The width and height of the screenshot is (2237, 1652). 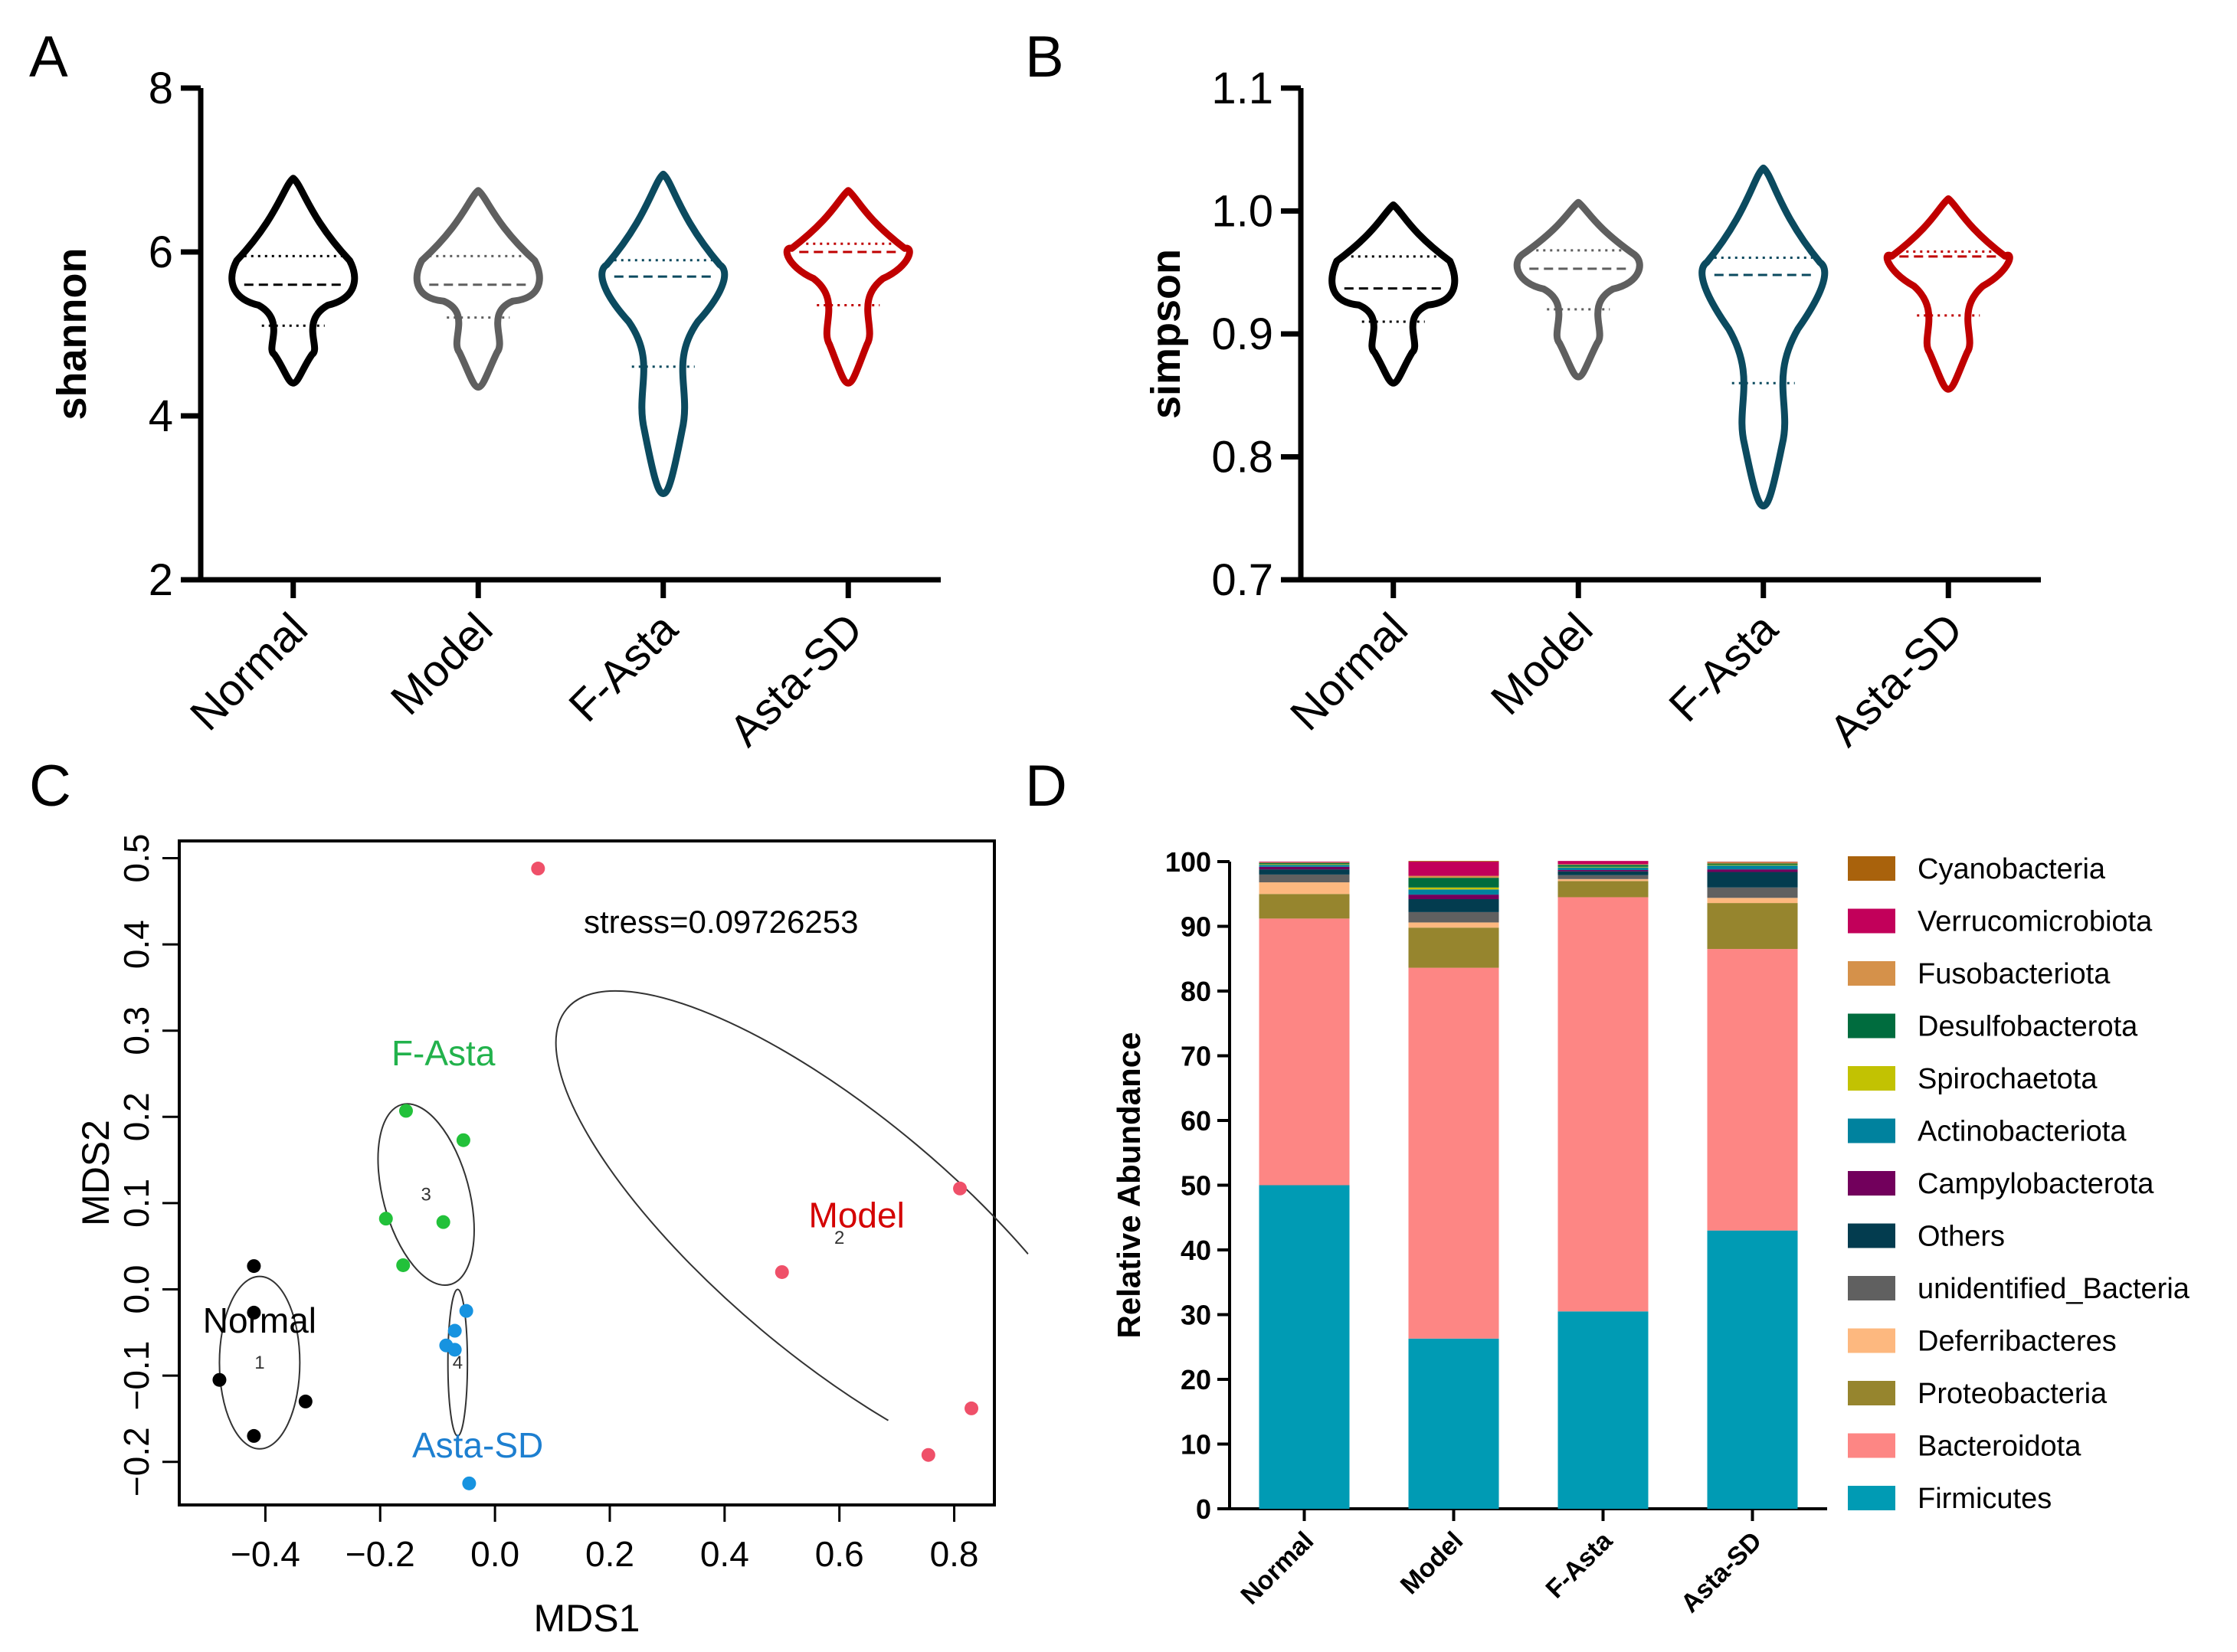 What do you see at coordinates (259, 1362) in the screenshot?
I see `ellipse-normal` at bounding box center [259, 1362].